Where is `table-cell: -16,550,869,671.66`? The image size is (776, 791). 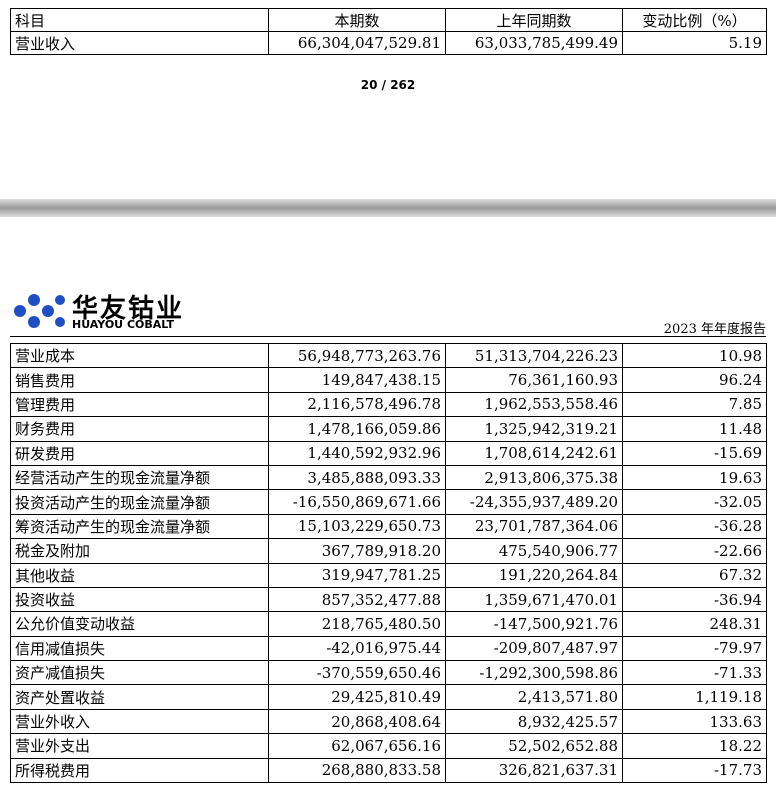 table-cell: -16,550,869,671.66 is located at coordinates (357, 502).